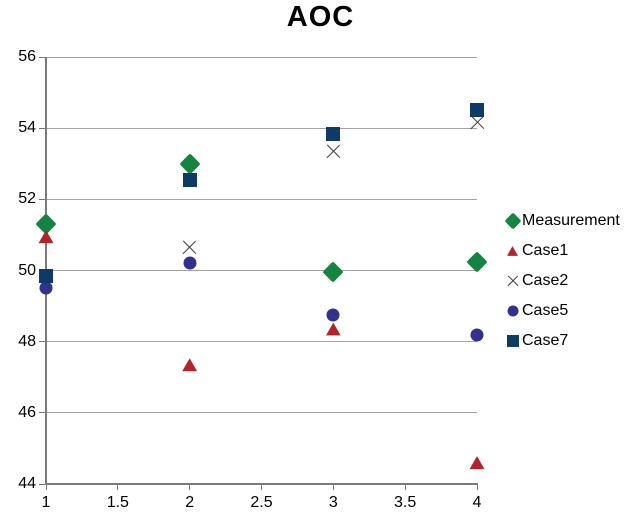  I want to click on legend-label: Measurement, so click(571, 220).